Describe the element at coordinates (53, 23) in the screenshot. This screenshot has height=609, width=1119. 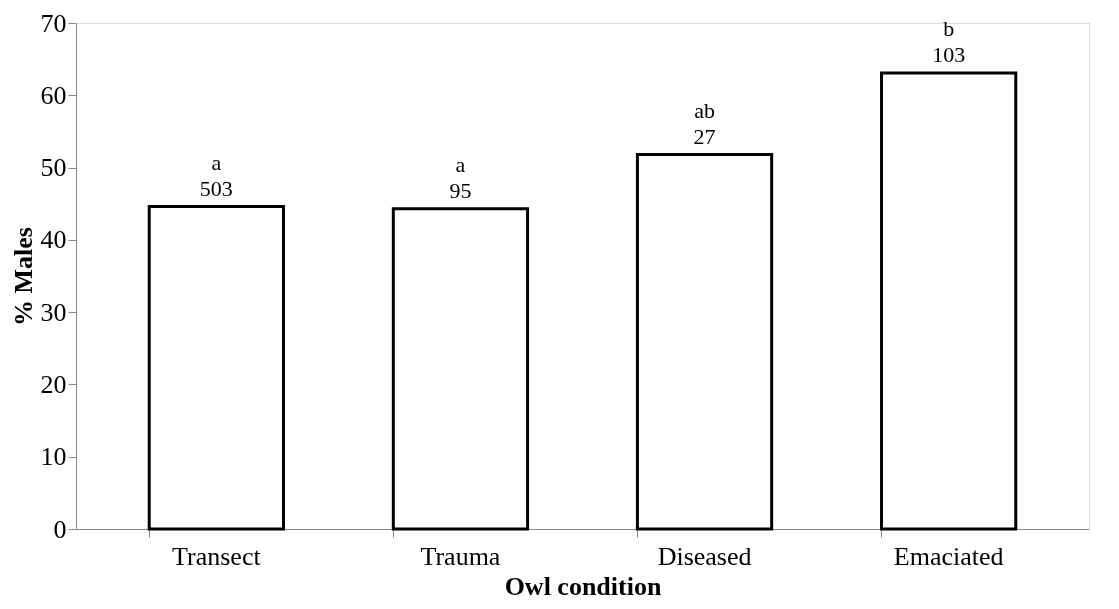
I see `y-tick-label: 70` at that location.